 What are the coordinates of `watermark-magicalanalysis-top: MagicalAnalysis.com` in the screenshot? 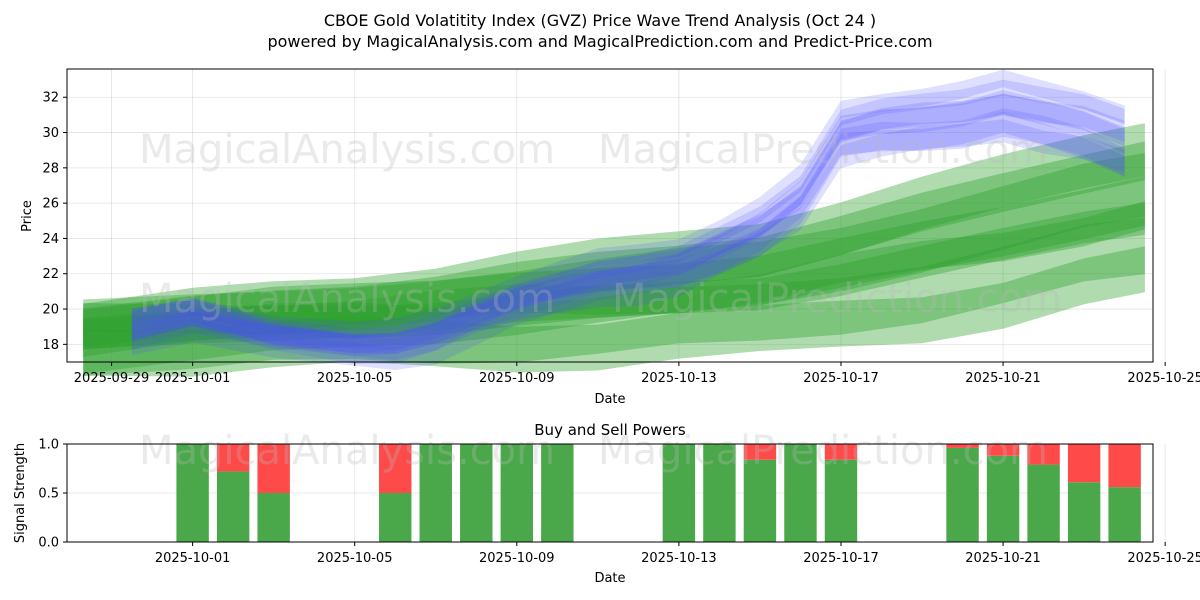 It's located at (347, 150).